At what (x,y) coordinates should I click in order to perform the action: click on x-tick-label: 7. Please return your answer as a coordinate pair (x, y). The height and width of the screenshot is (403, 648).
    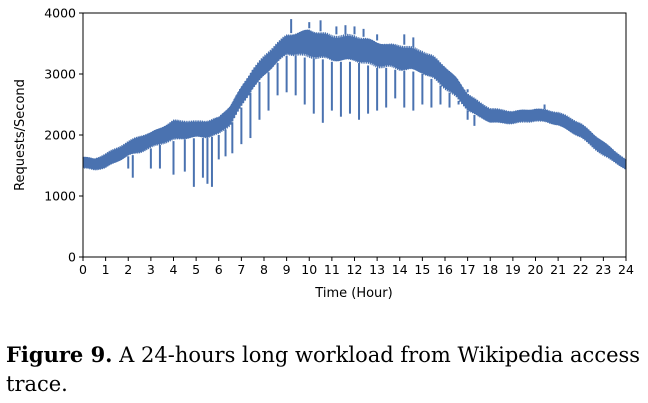
    Looking at the image, I should click on (241, 269).